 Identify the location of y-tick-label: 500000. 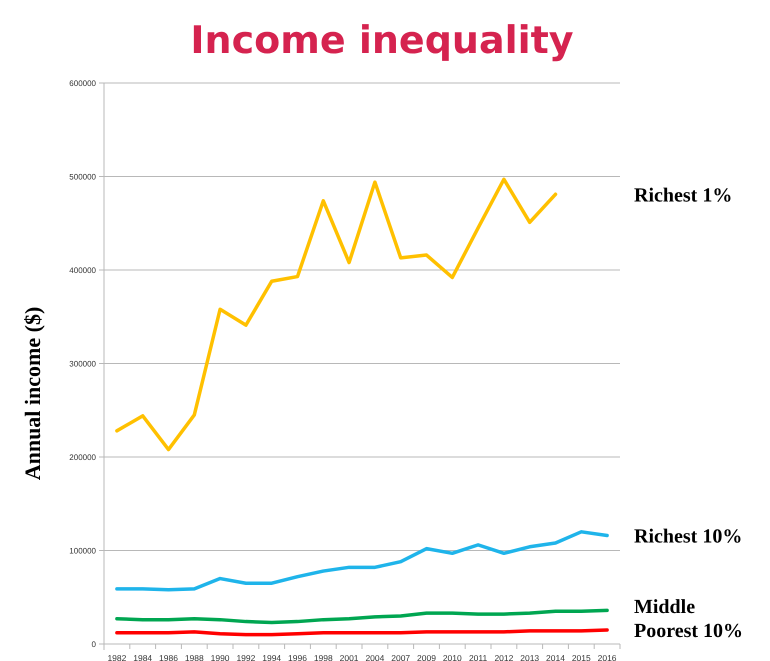
(83, 177).